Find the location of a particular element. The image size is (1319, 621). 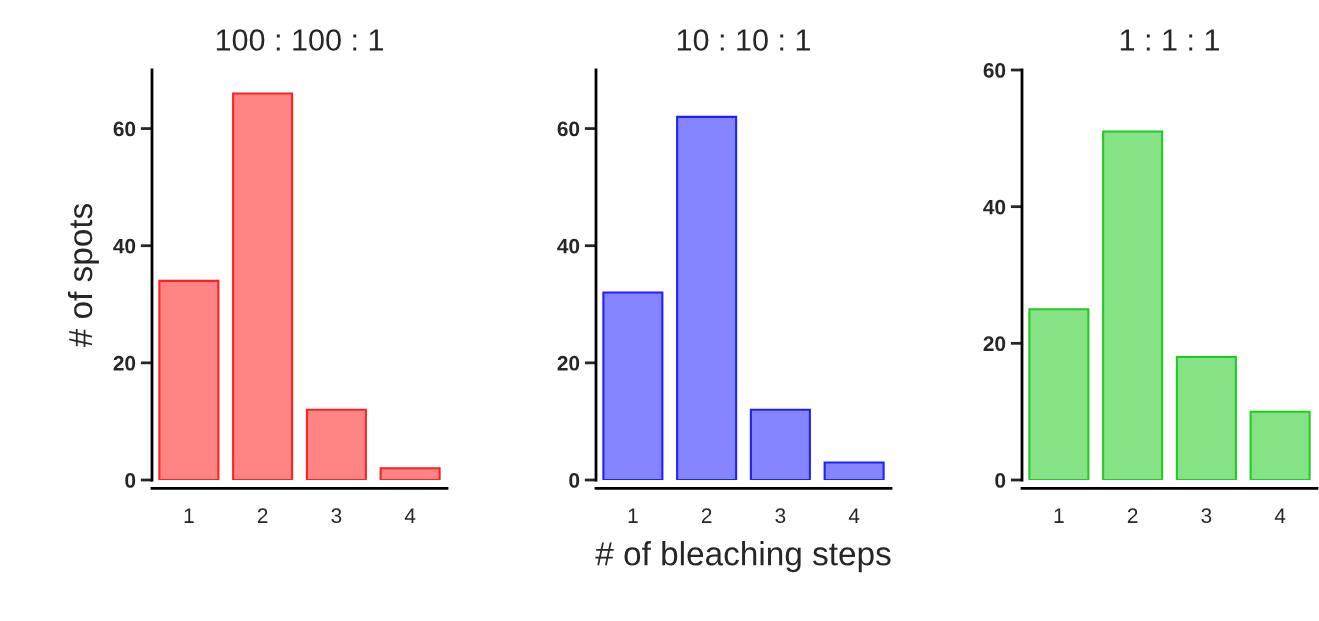

y-axis-title: # of spots is located at coordinates (83, 275).